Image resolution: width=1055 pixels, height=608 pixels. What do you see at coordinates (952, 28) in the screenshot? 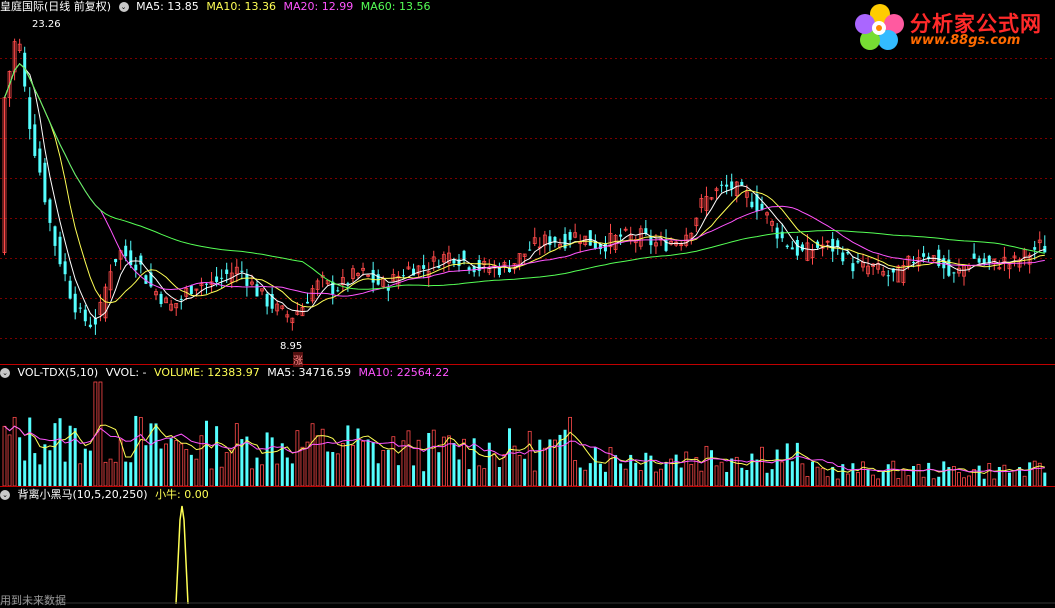
I see `site-logo: 分析家公式网 www.88gs.com` at bounding box center [952, 28].